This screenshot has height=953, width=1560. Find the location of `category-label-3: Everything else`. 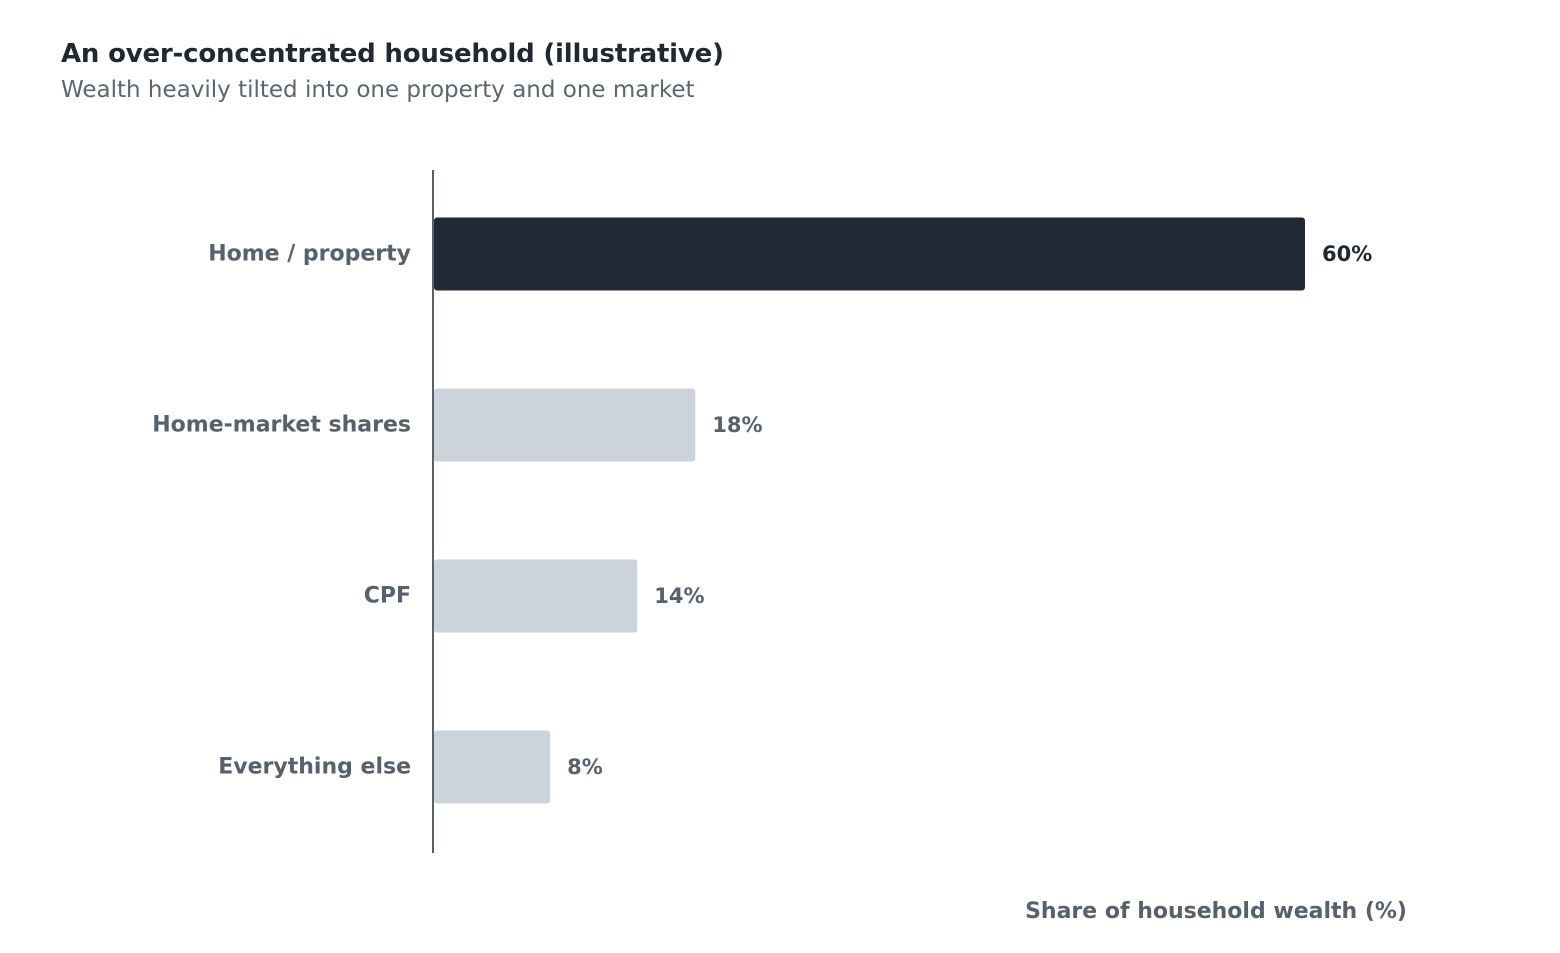

category-label-3: Everything else is located at coordinates (314, 767).